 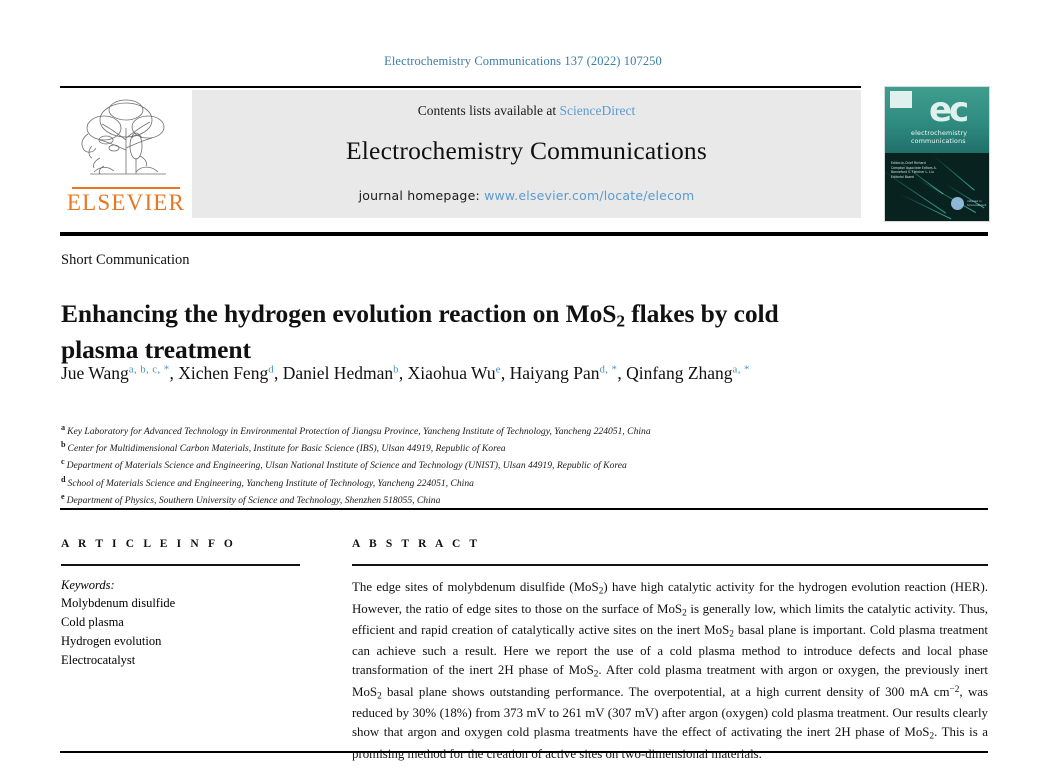 What do you see at coordinates (149, 369) in the screenshot?
I see `author-affiliation-mark: a, b, c, *` at bounding box center [149, 369].